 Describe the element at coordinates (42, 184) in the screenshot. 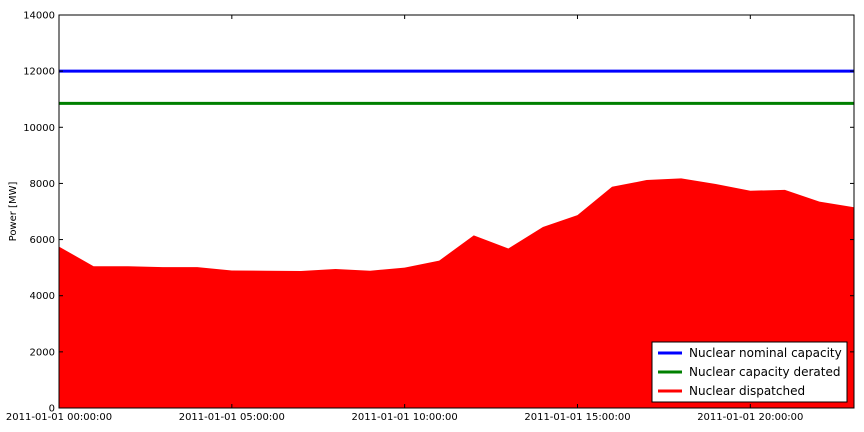

I see `y-tick-label: 8000` at that location.